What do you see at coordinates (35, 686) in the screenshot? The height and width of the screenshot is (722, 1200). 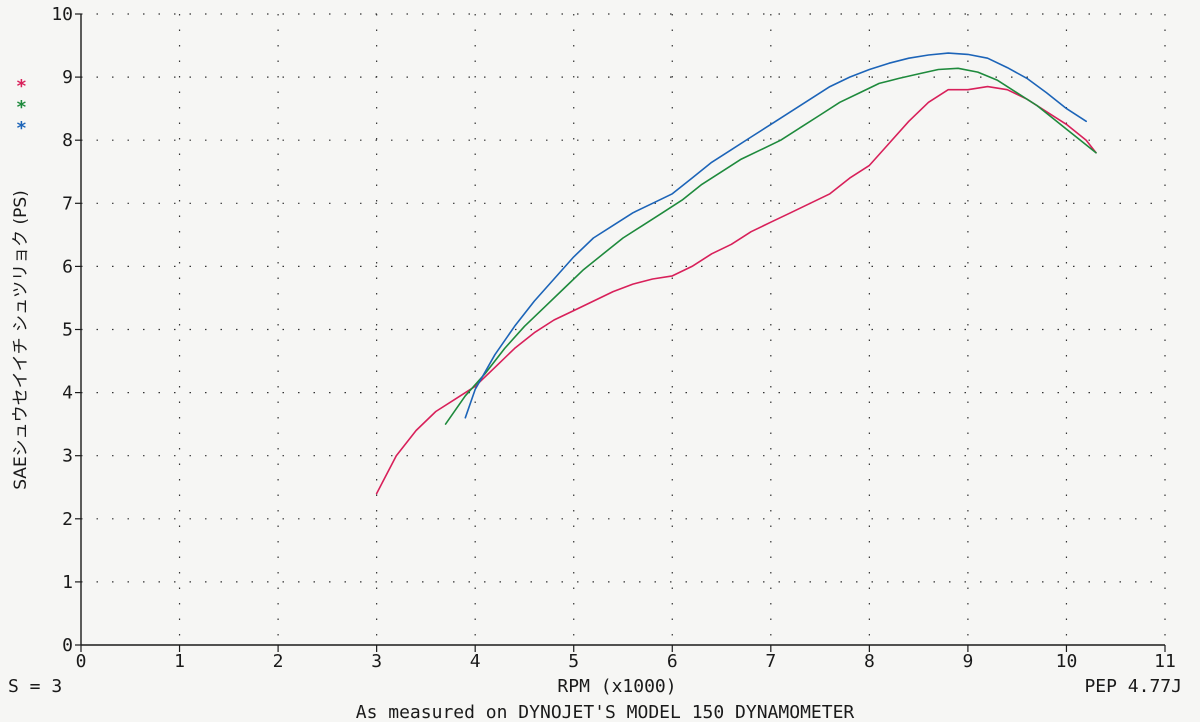 I see `smoothing-label: S = 3` at bounding box center [35, 686].